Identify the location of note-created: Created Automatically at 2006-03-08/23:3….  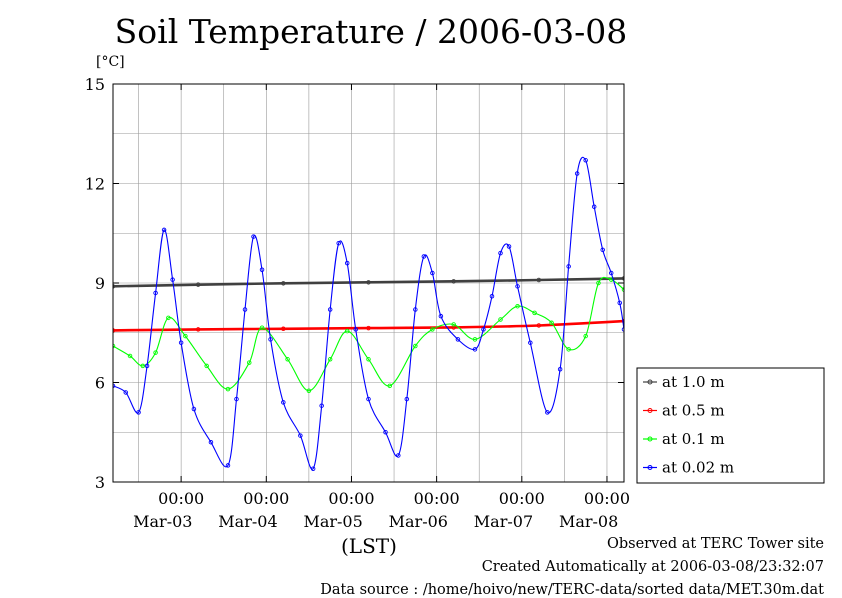
(652, 567).